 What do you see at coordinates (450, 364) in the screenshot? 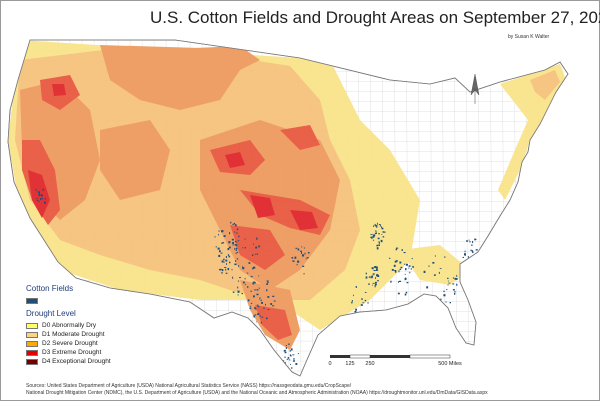
I see `scale-tick-500: 500 Miles` at bounding box center [450, 364].